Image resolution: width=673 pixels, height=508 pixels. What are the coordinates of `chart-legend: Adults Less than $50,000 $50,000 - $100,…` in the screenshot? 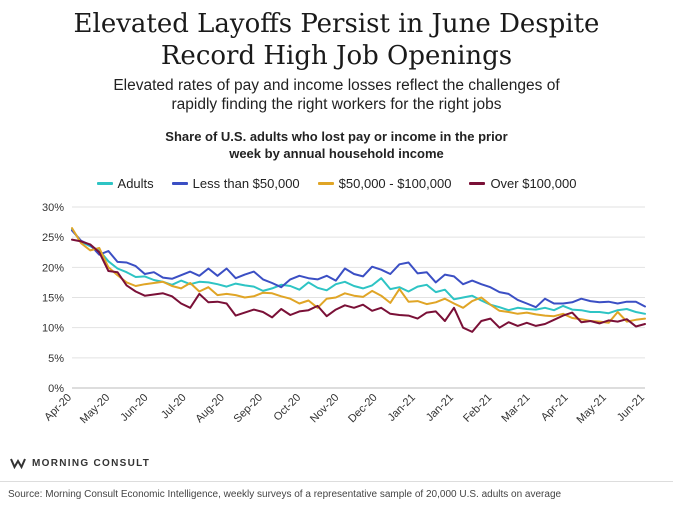 It's located at (336, 183).